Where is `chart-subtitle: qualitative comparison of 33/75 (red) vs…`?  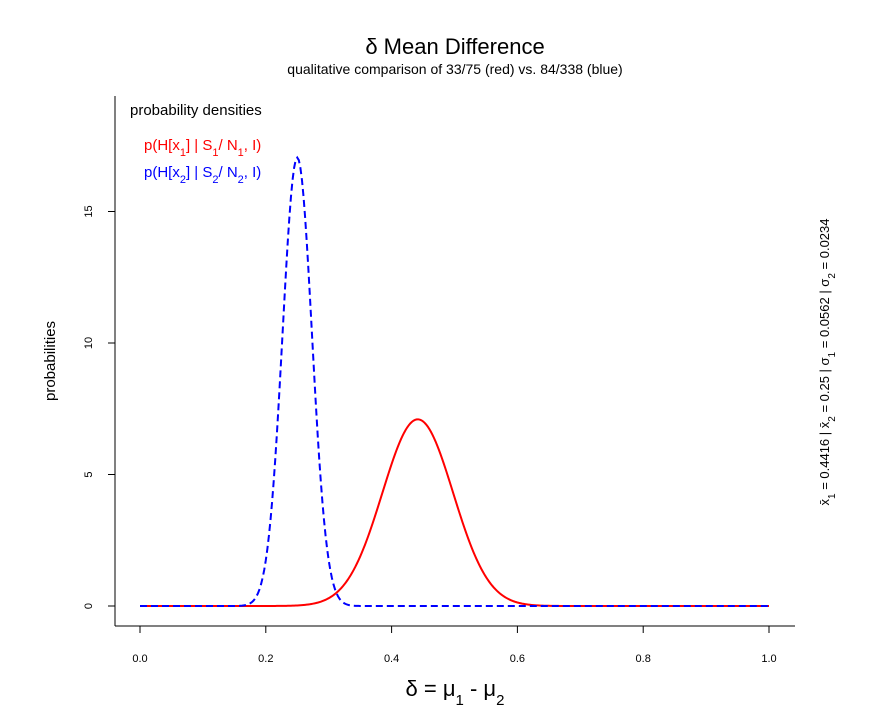 chart-subtitle: qualitative comparison of 33/75 (red) vs… is located at coordinates (454, 69).